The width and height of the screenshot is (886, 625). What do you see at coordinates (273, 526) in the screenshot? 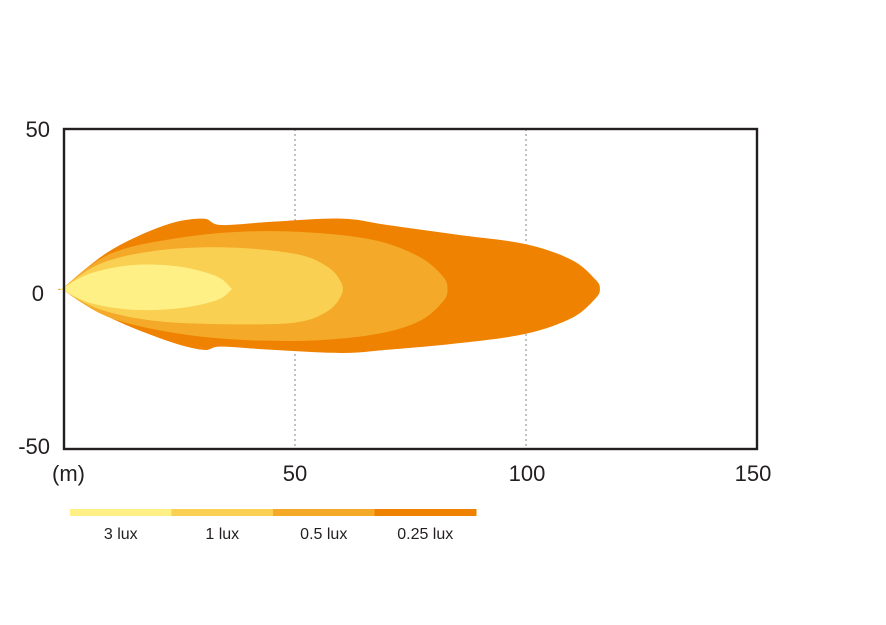
I see `legend: 3 lux 1 lux 0.5 lux 0.25 lux` at bounding box center [273, 526].